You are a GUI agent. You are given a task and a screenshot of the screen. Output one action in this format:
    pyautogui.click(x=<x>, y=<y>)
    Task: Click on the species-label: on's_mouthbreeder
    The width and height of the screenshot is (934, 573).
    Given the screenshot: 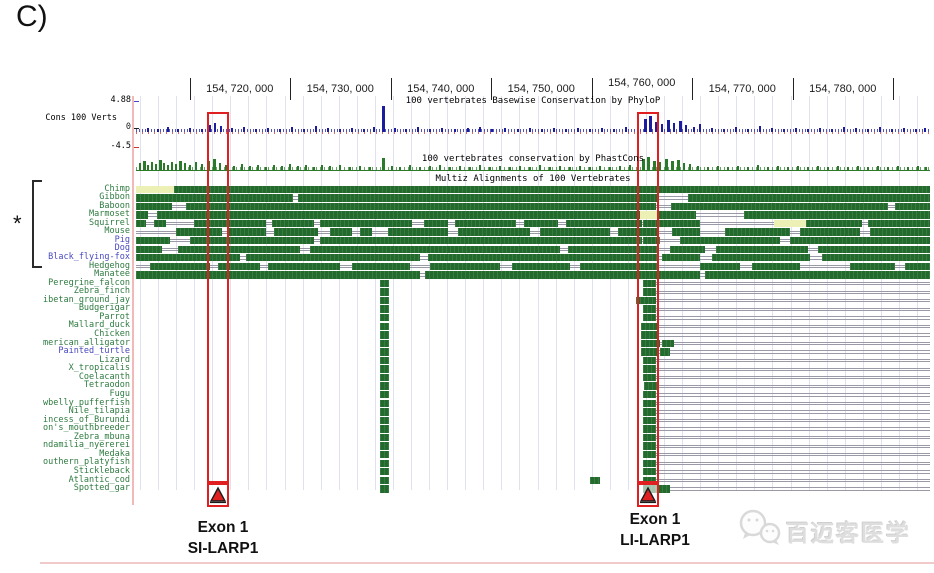 What is the action you would take?
    pyautogui.click(x=86, y=428)
    